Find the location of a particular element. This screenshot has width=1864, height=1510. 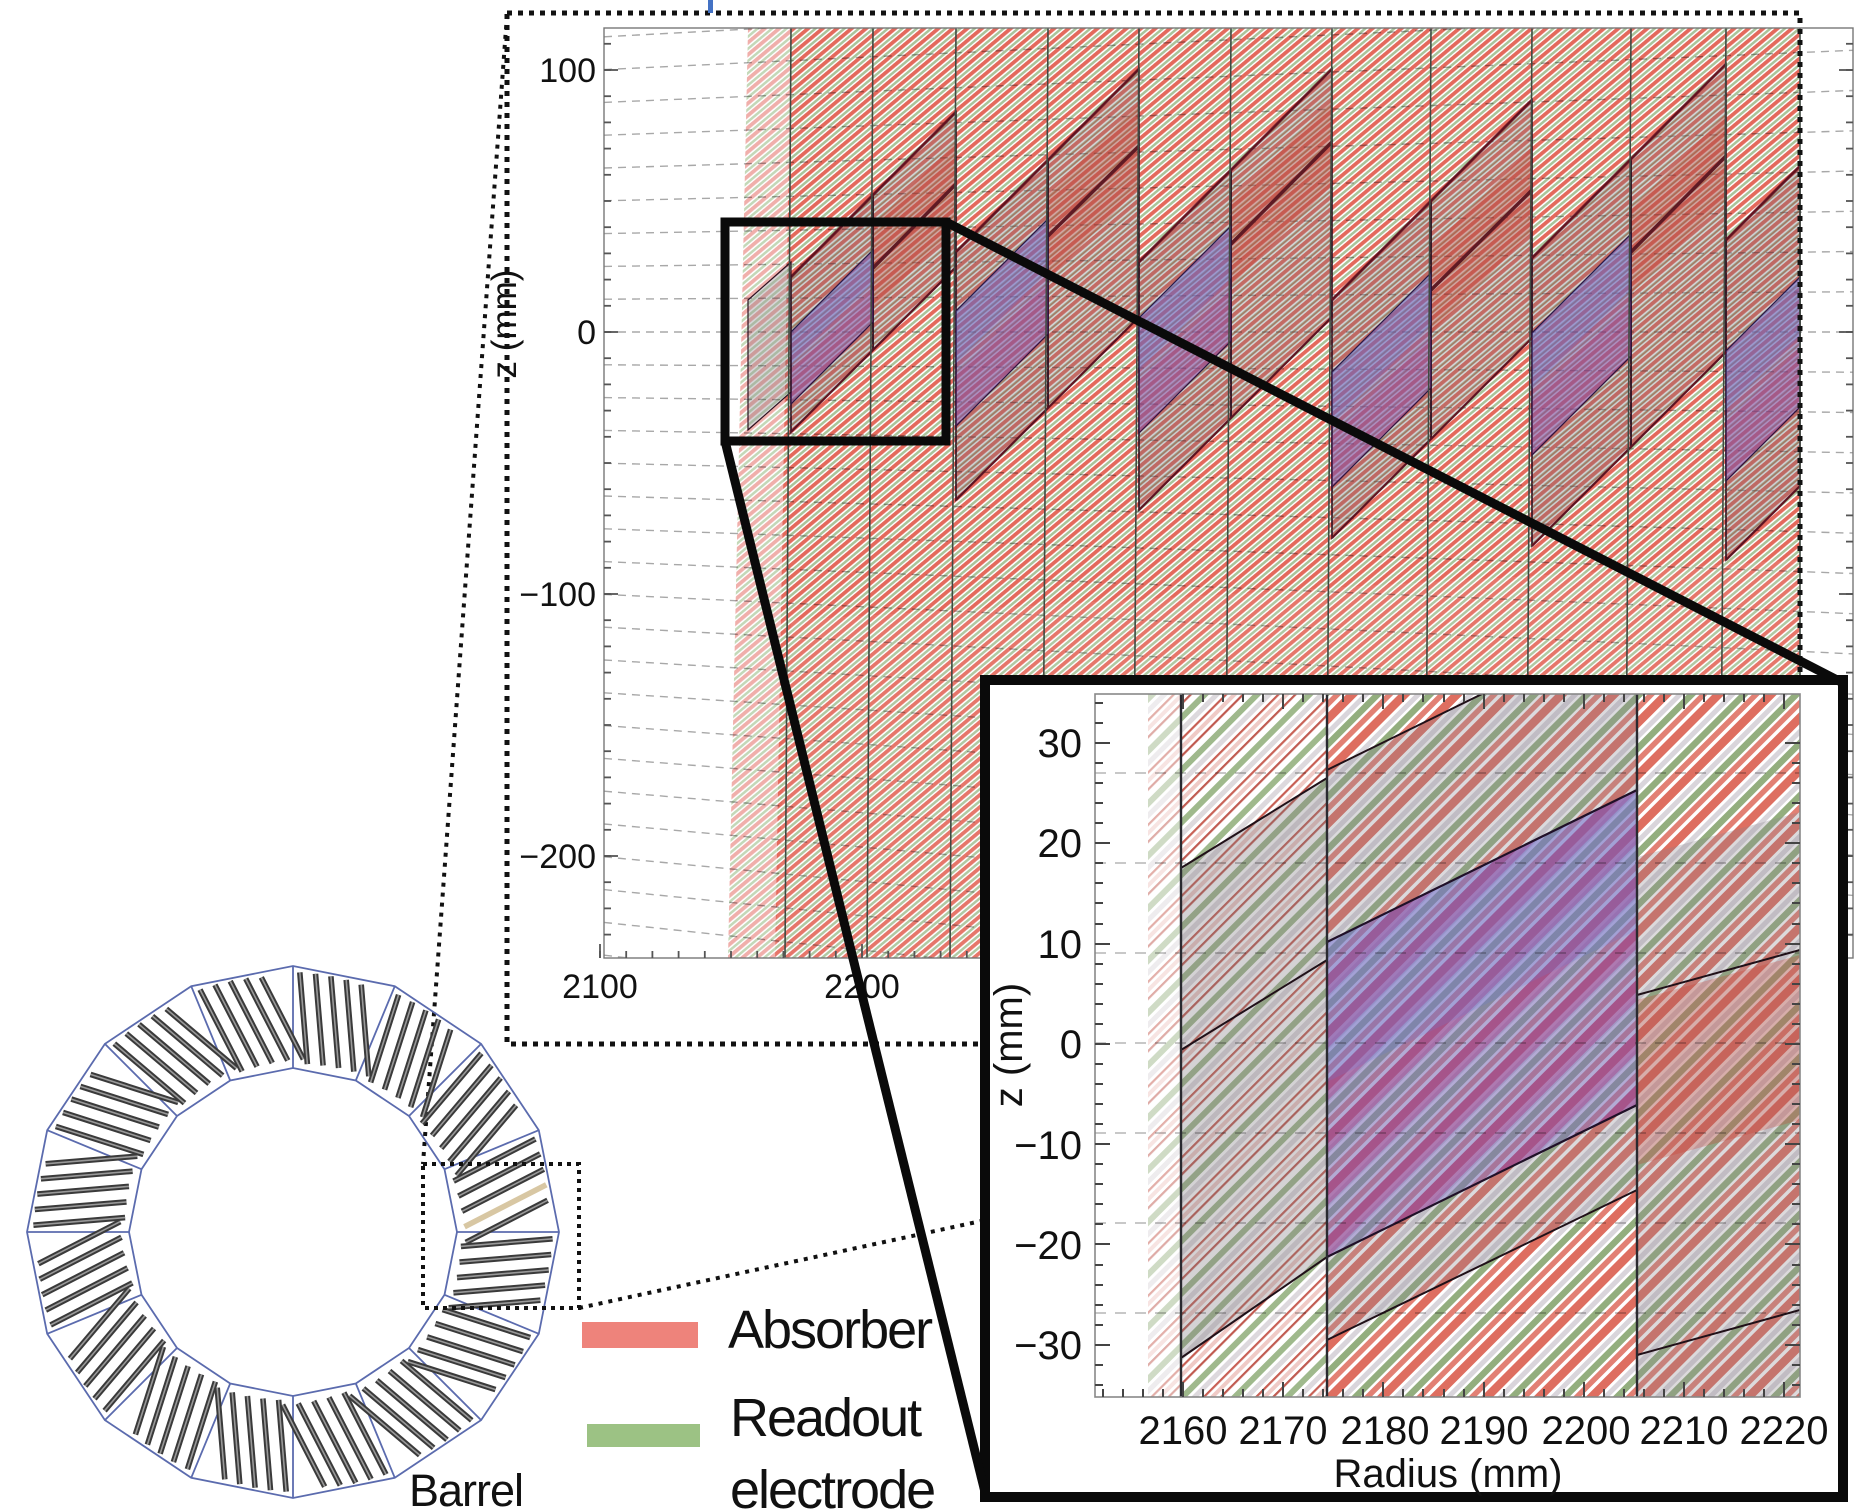

svg-text: −20 is located at coordinates (1048, 1246).